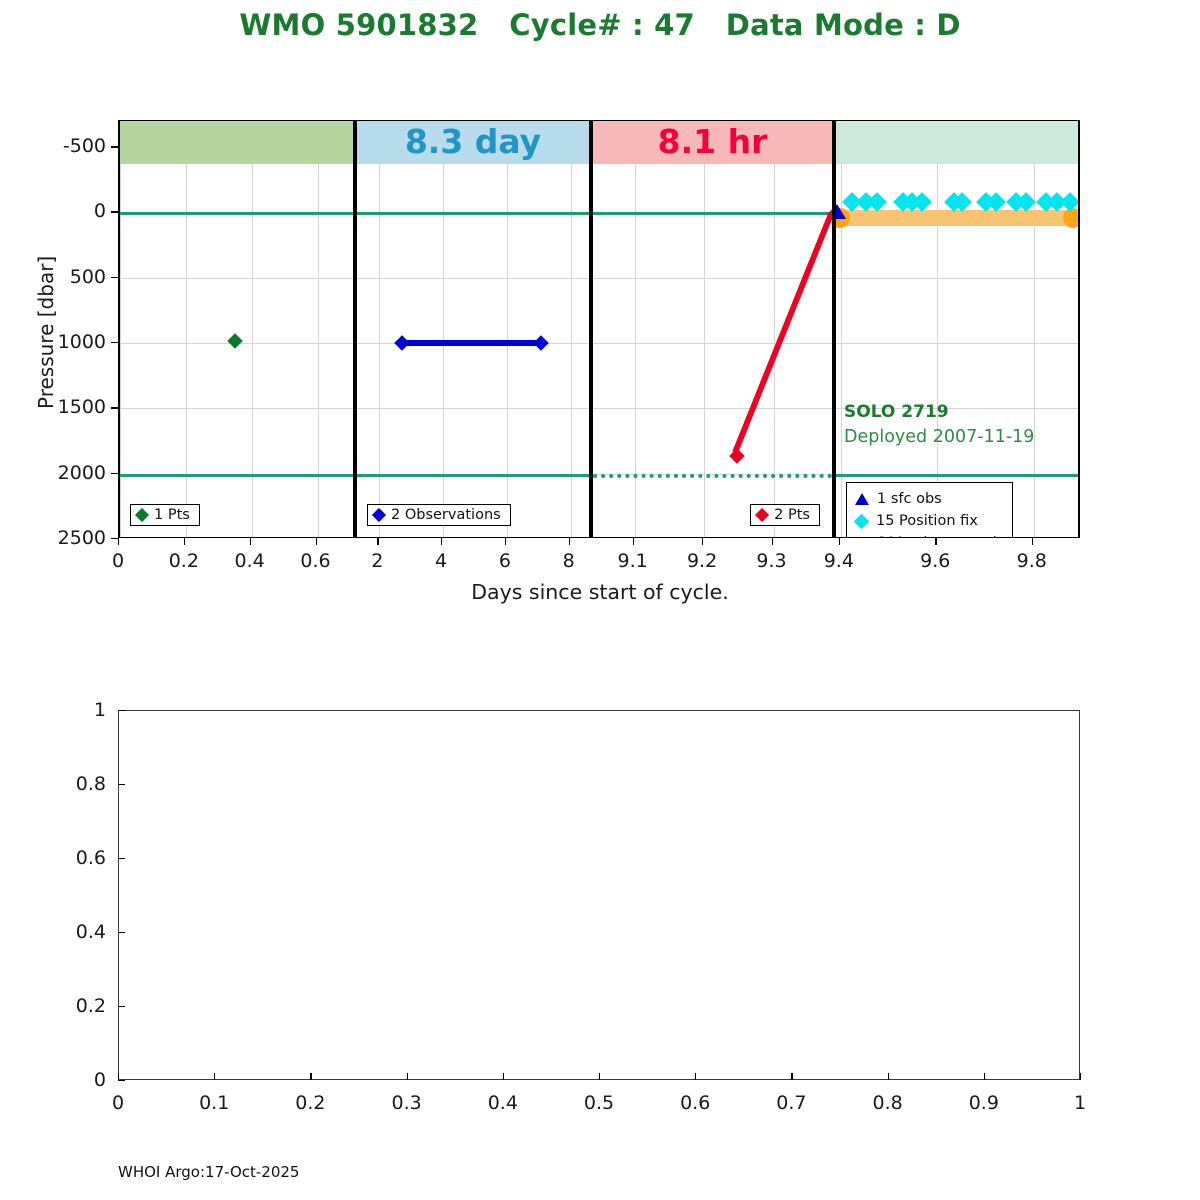  What do you see at coordinates (632, 561) in the screenshot?
I see `x-tick-label: 9.1` at bounding box center [632, 561].